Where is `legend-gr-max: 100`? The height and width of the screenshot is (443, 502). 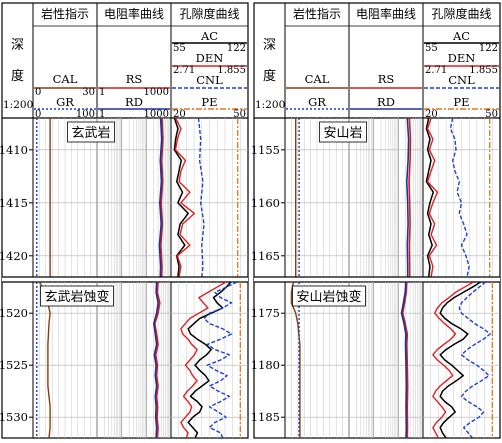 legend-gr-max: 100 is located at coordinates (85, 114).